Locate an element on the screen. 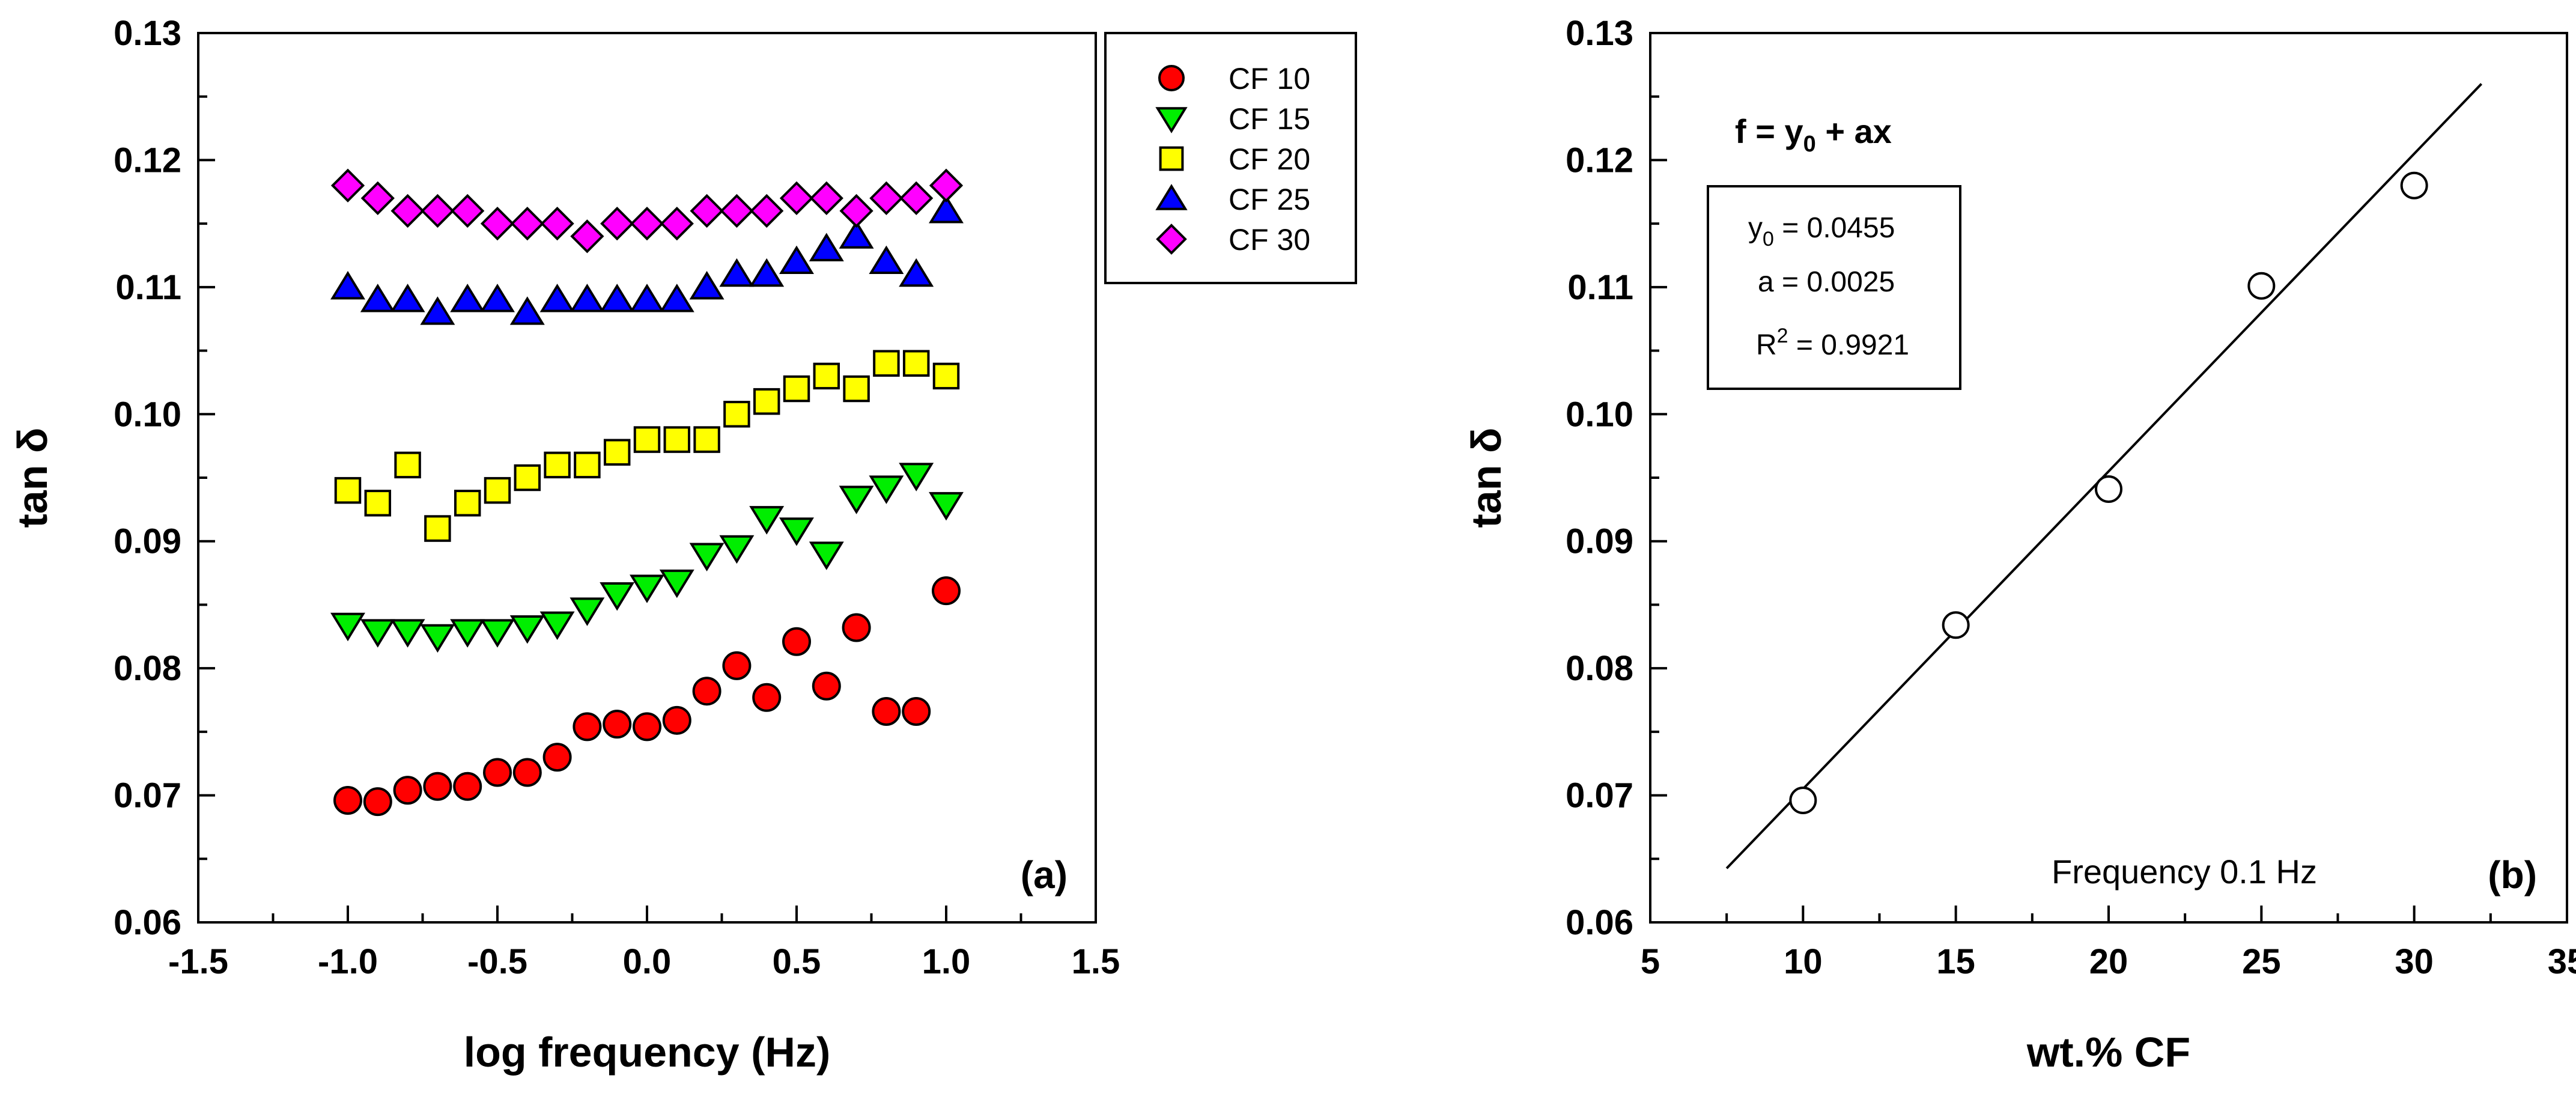 This screenshot has height=1093, width=2576. legend-box is located at coordinates (1230, 158).